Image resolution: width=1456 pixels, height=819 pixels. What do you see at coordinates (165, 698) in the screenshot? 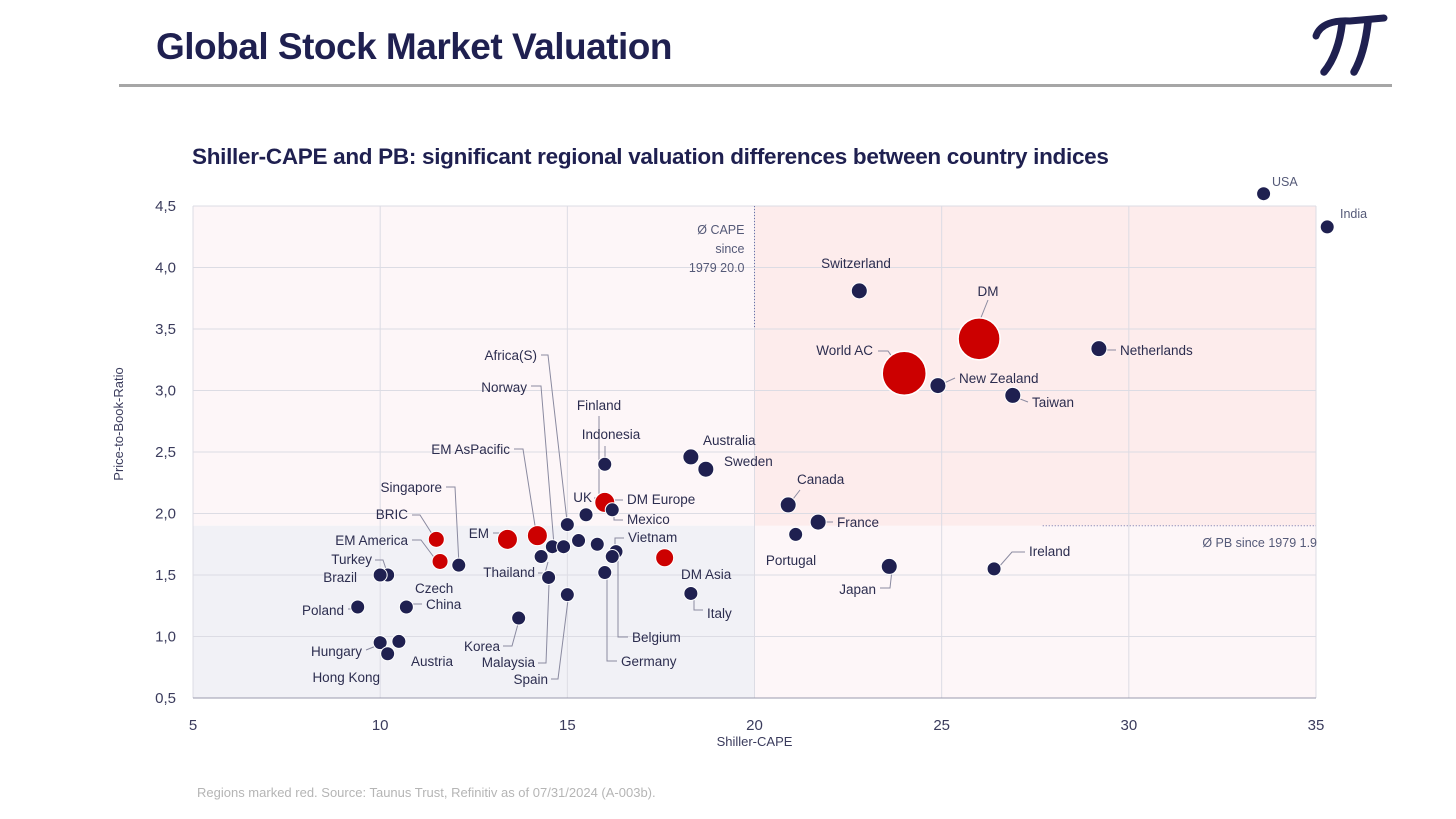
I see `y-tick-label: 0,5` at bounding box center [165, 698].